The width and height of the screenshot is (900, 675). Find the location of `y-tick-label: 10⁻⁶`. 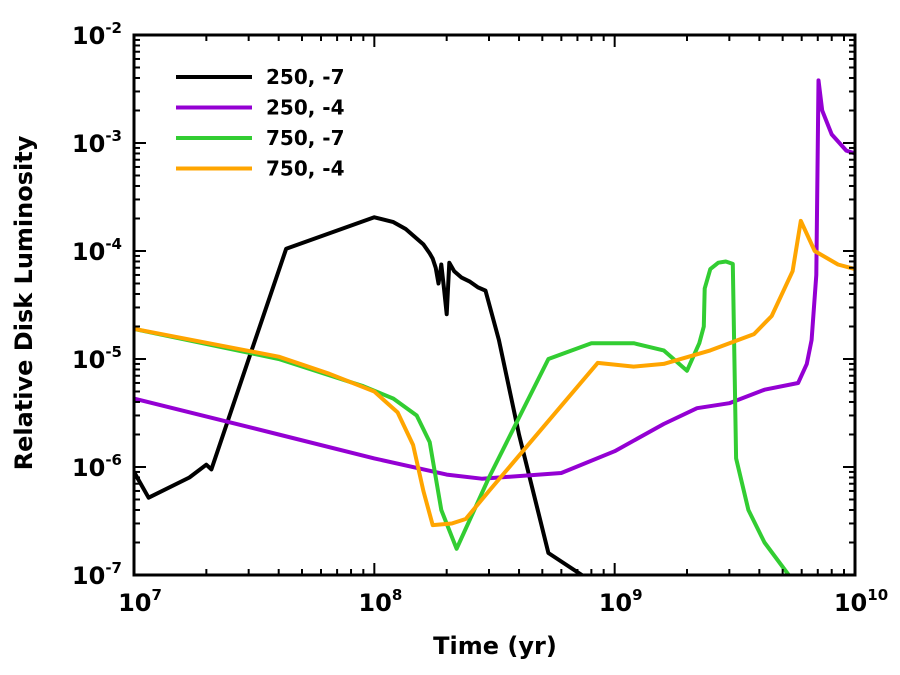

y-tick-label: 10⁻⁶ is located at coordinates (97, 466).